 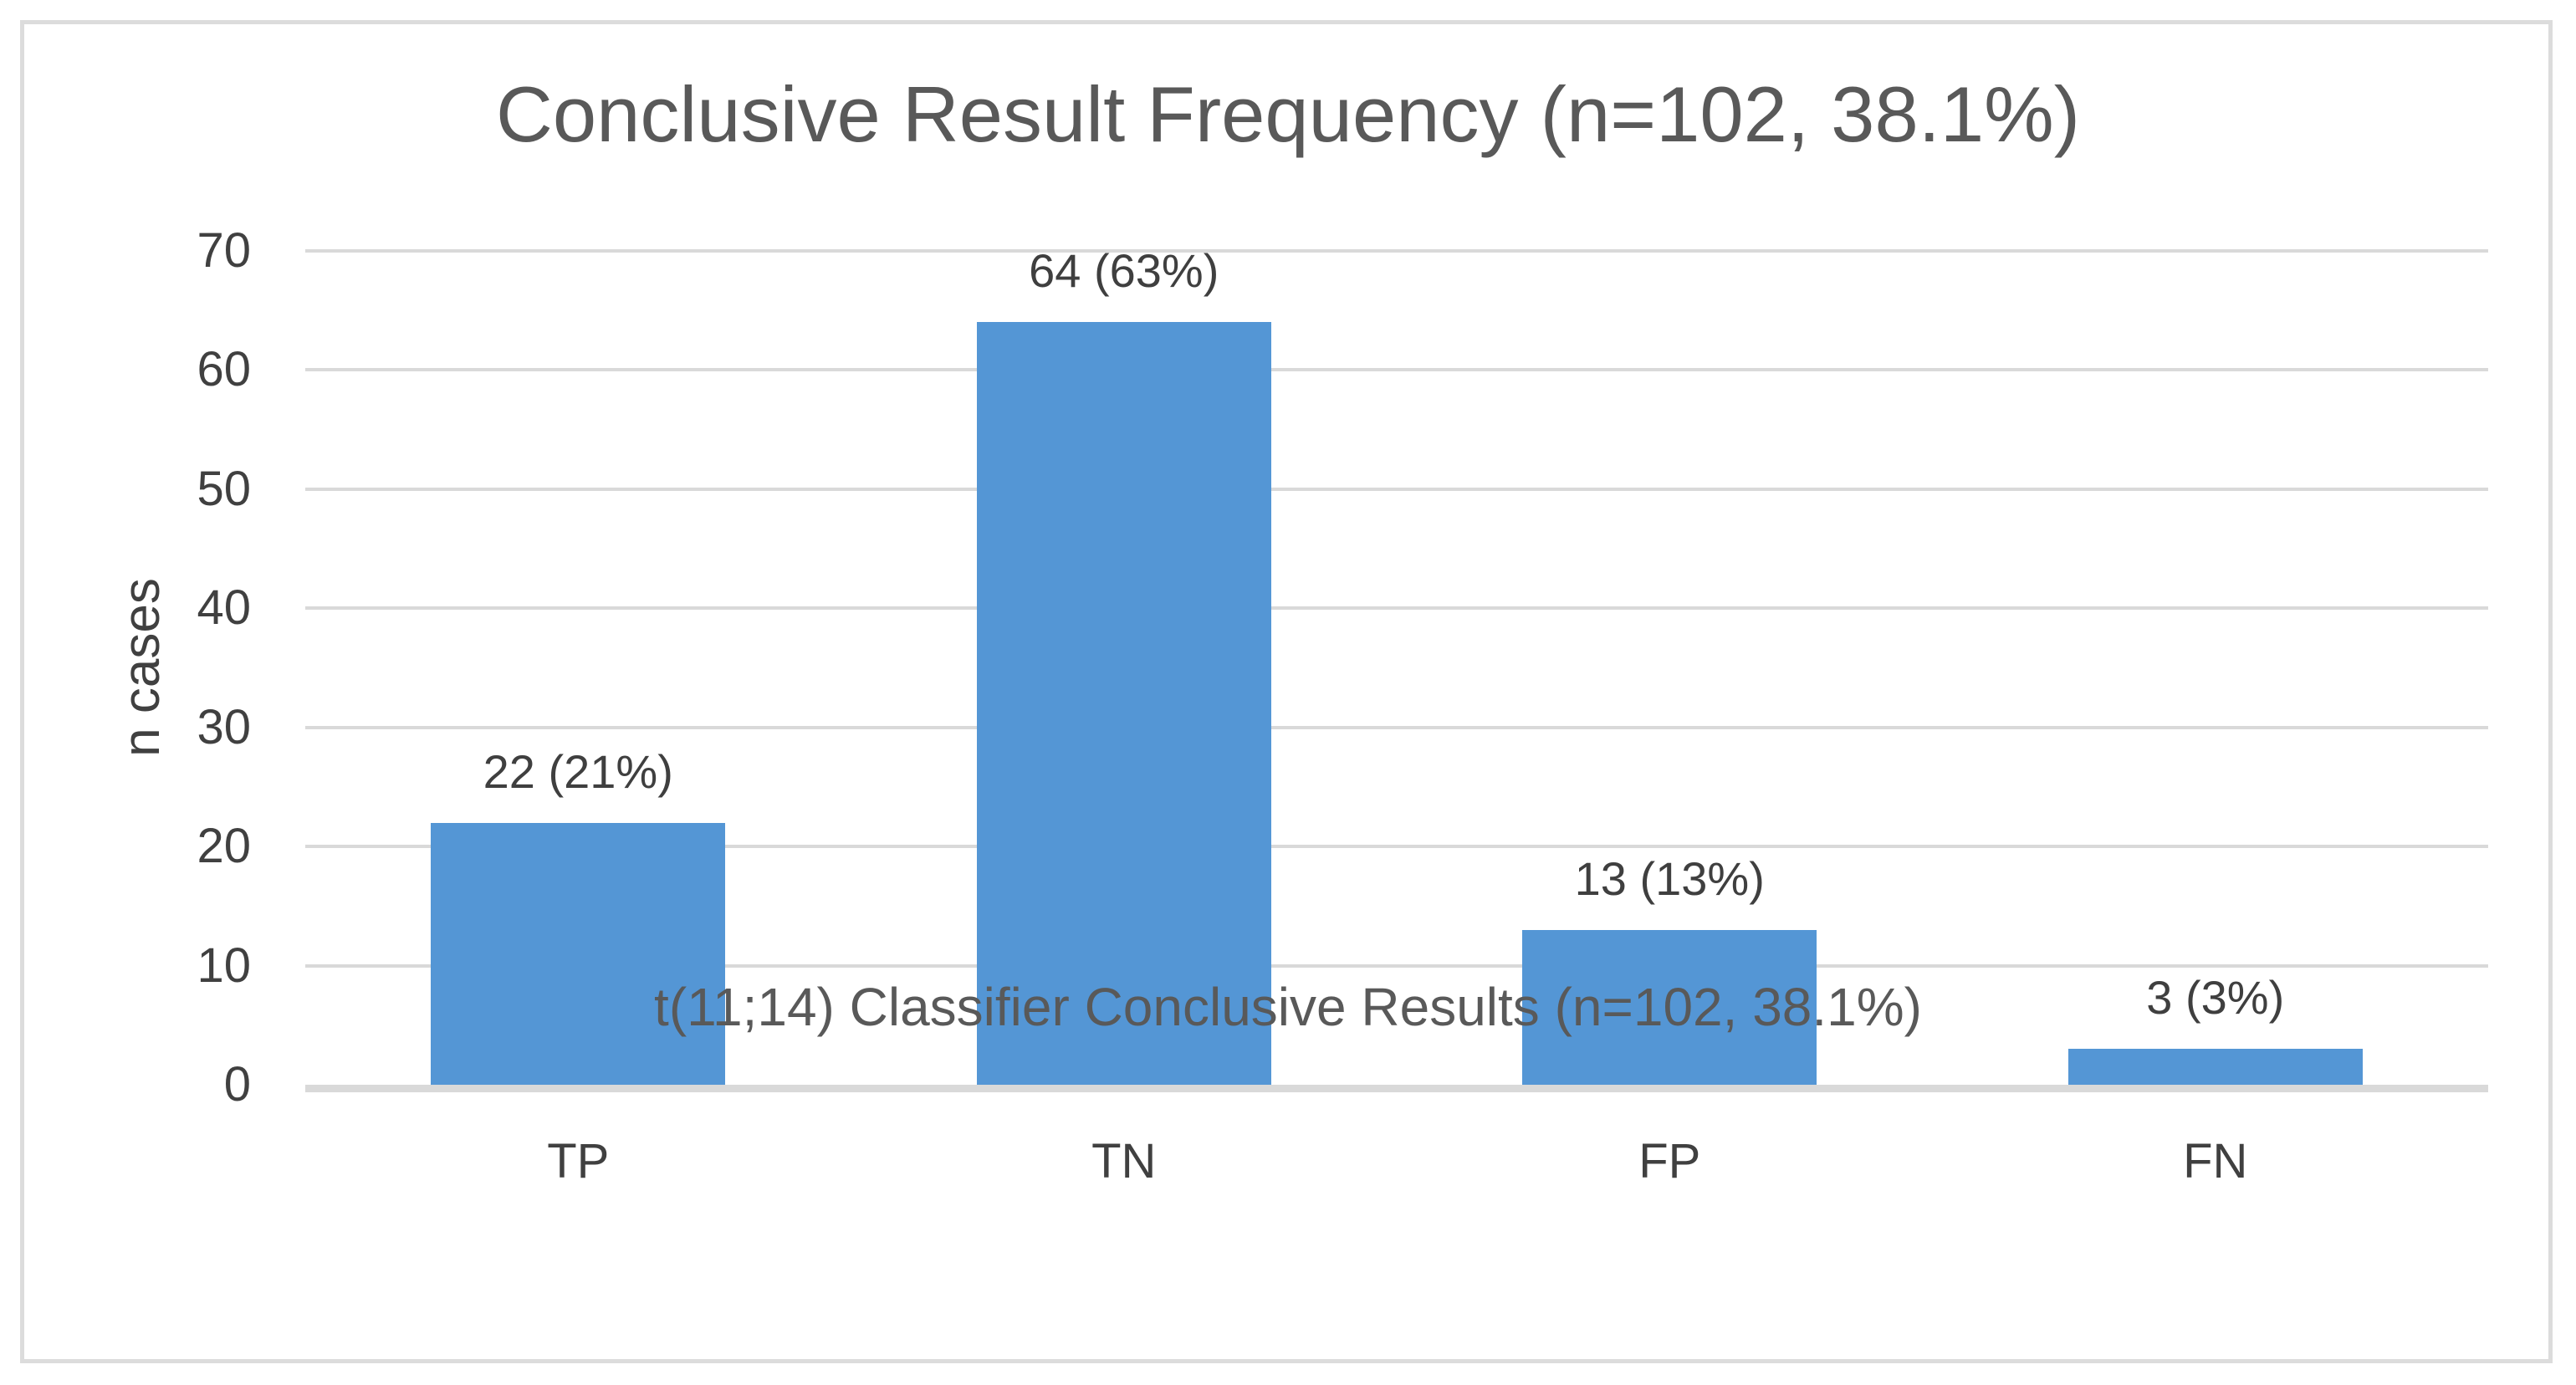 I want to click on y-tick-label-10: 10, so click(x=224, y=965).